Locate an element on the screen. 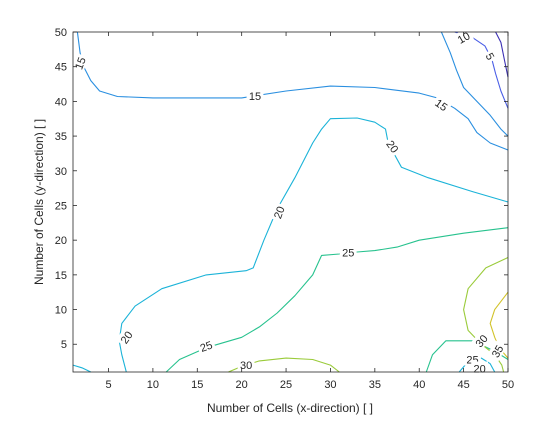  x-axis-label: Number of Cells (x-direction) [ ] is located at coordinates (290, 408).